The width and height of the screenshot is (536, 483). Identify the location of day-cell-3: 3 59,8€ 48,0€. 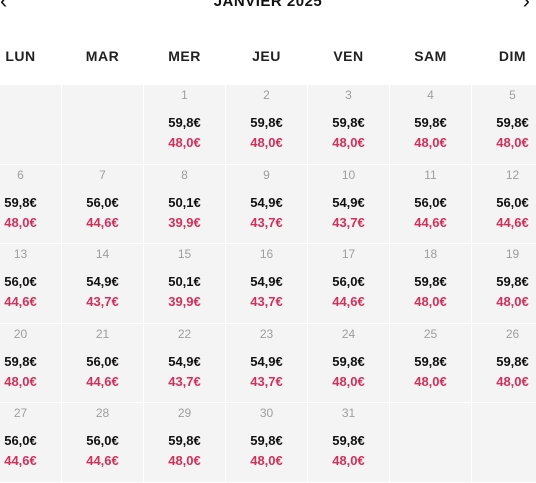
(349, 125).